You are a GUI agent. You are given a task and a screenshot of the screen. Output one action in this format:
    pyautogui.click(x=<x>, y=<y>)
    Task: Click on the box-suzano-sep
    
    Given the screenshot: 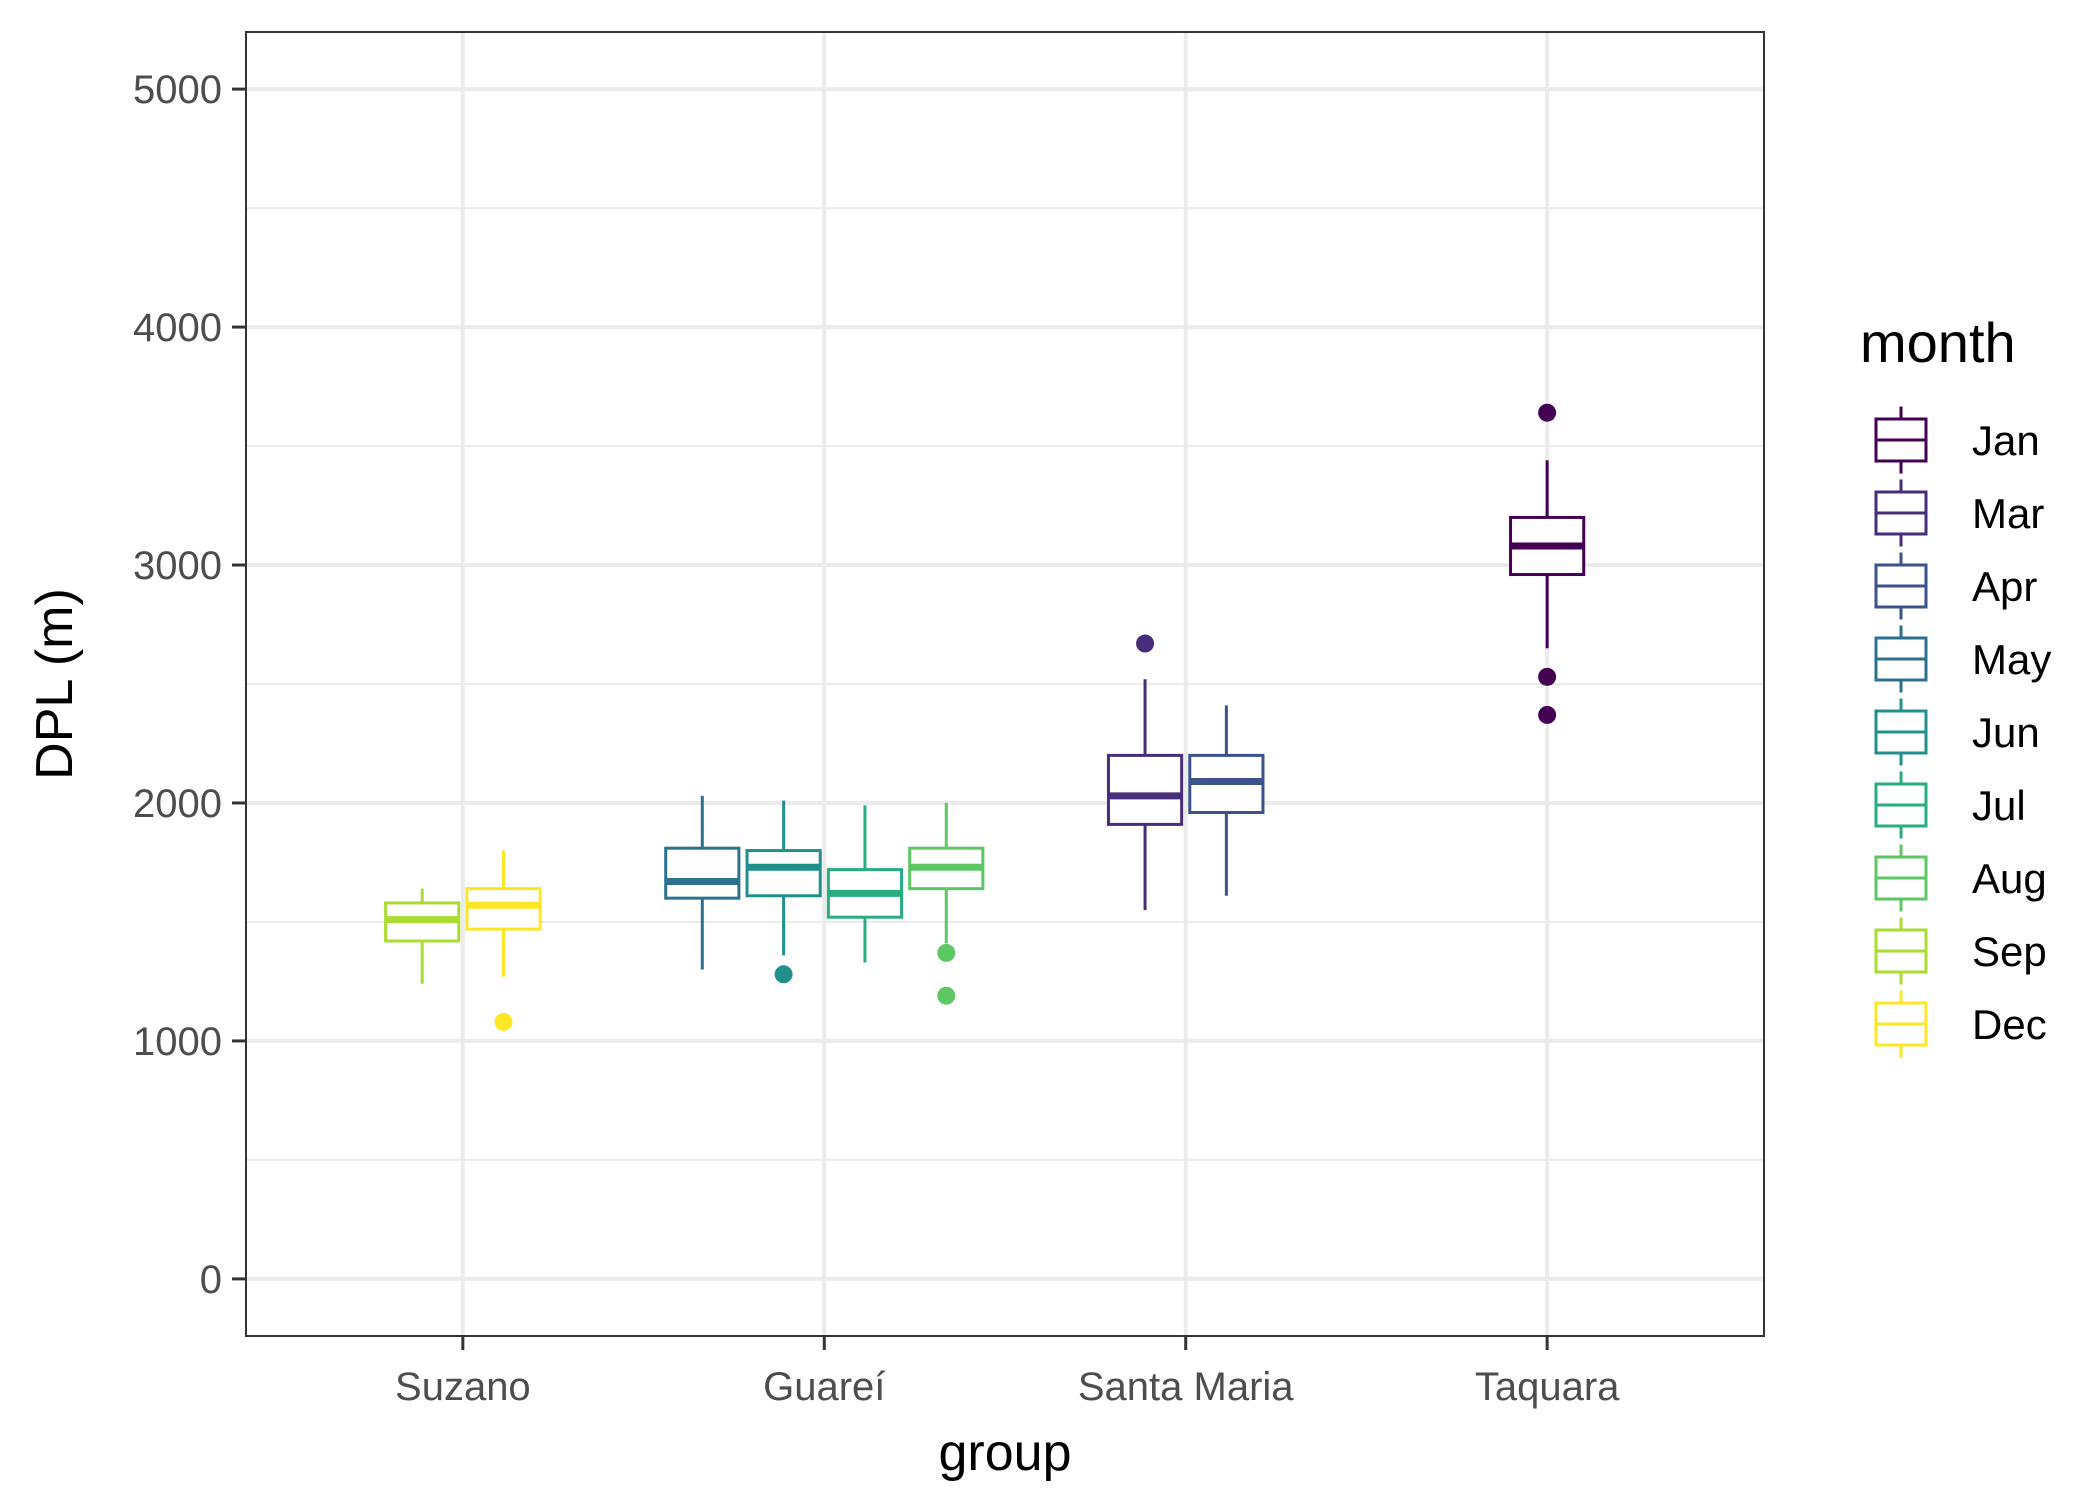 What is the action you would take?
    pyautogui.click(x=422, y=936)
    